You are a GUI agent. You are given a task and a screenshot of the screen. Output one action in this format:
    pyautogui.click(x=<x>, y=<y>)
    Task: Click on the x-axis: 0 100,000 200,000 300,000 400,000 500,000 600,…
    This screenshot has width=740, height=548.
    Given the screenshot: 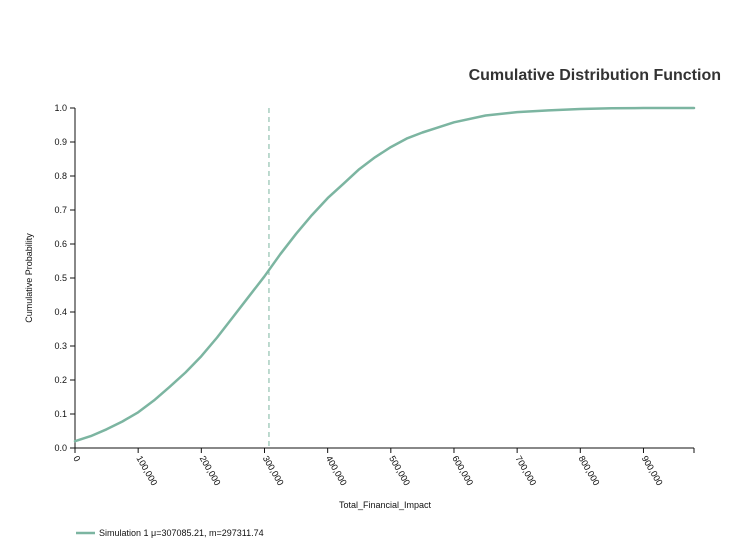 What is the action you would take?
    pyautogui.click(x=383, y=467)
    